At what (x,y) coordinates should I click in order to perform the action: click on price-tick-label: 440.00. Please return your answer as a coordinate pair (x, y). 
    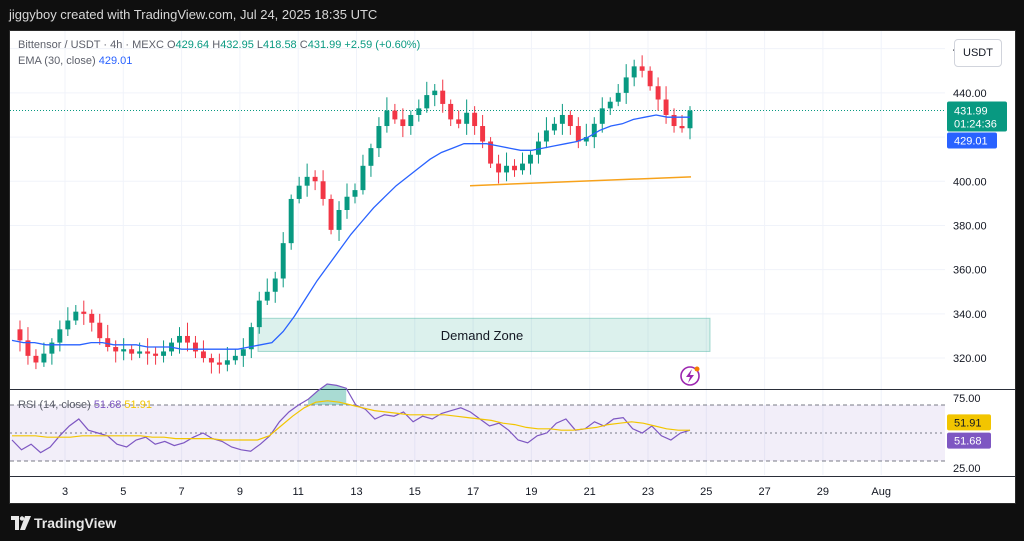
    Looking at the image, I should click on (970, 94).